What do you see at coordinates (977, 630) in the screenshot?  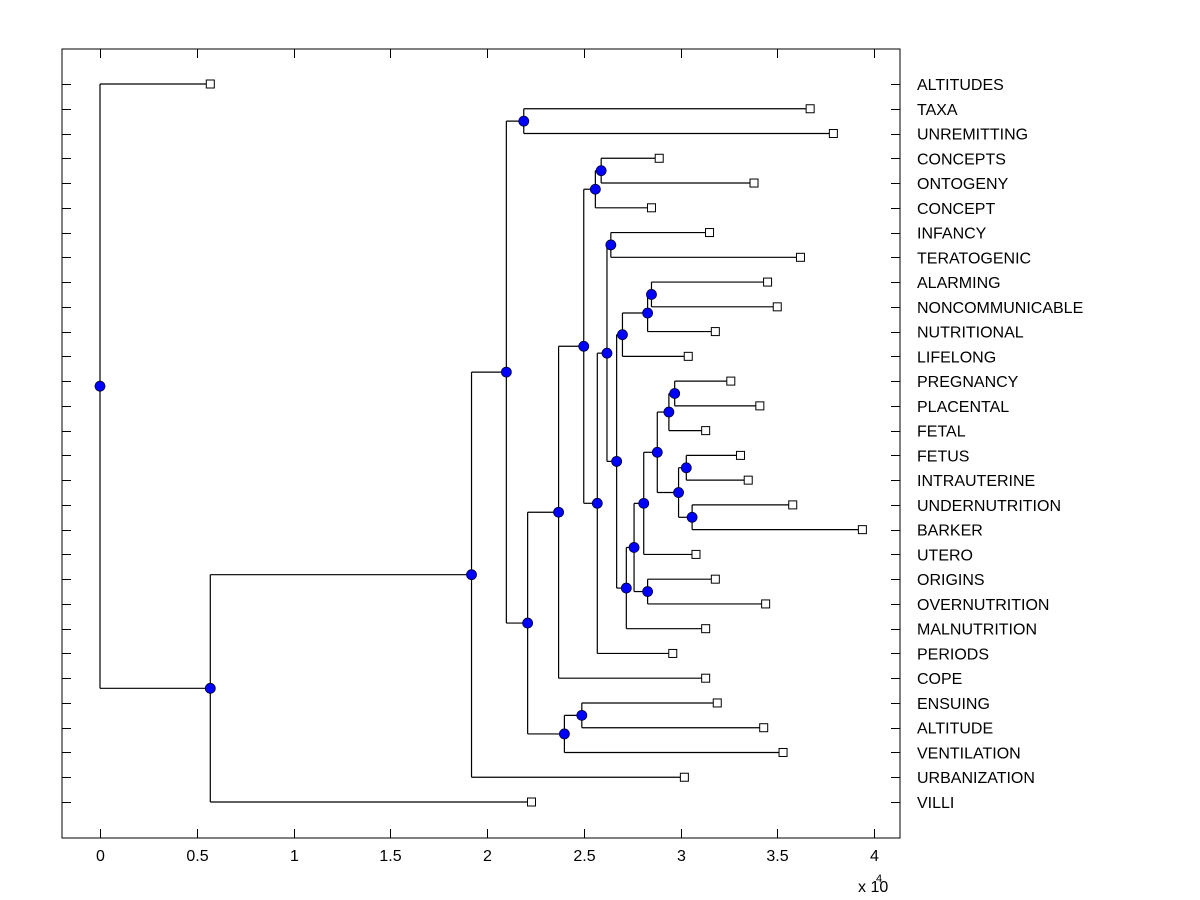 I see `leaf-label: MALNUTRITION` at bounding box center [977, 630].